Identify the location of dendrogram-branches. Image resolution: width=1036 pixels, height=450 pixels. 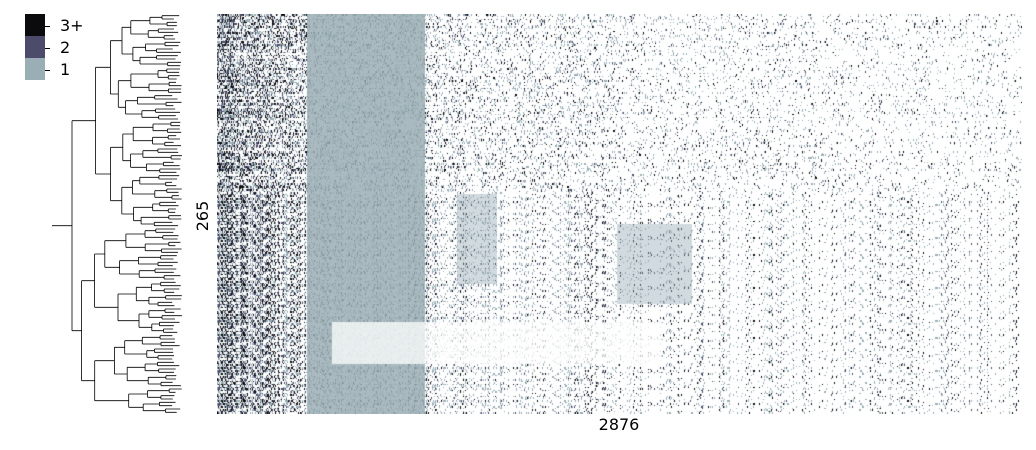
(117, 214).